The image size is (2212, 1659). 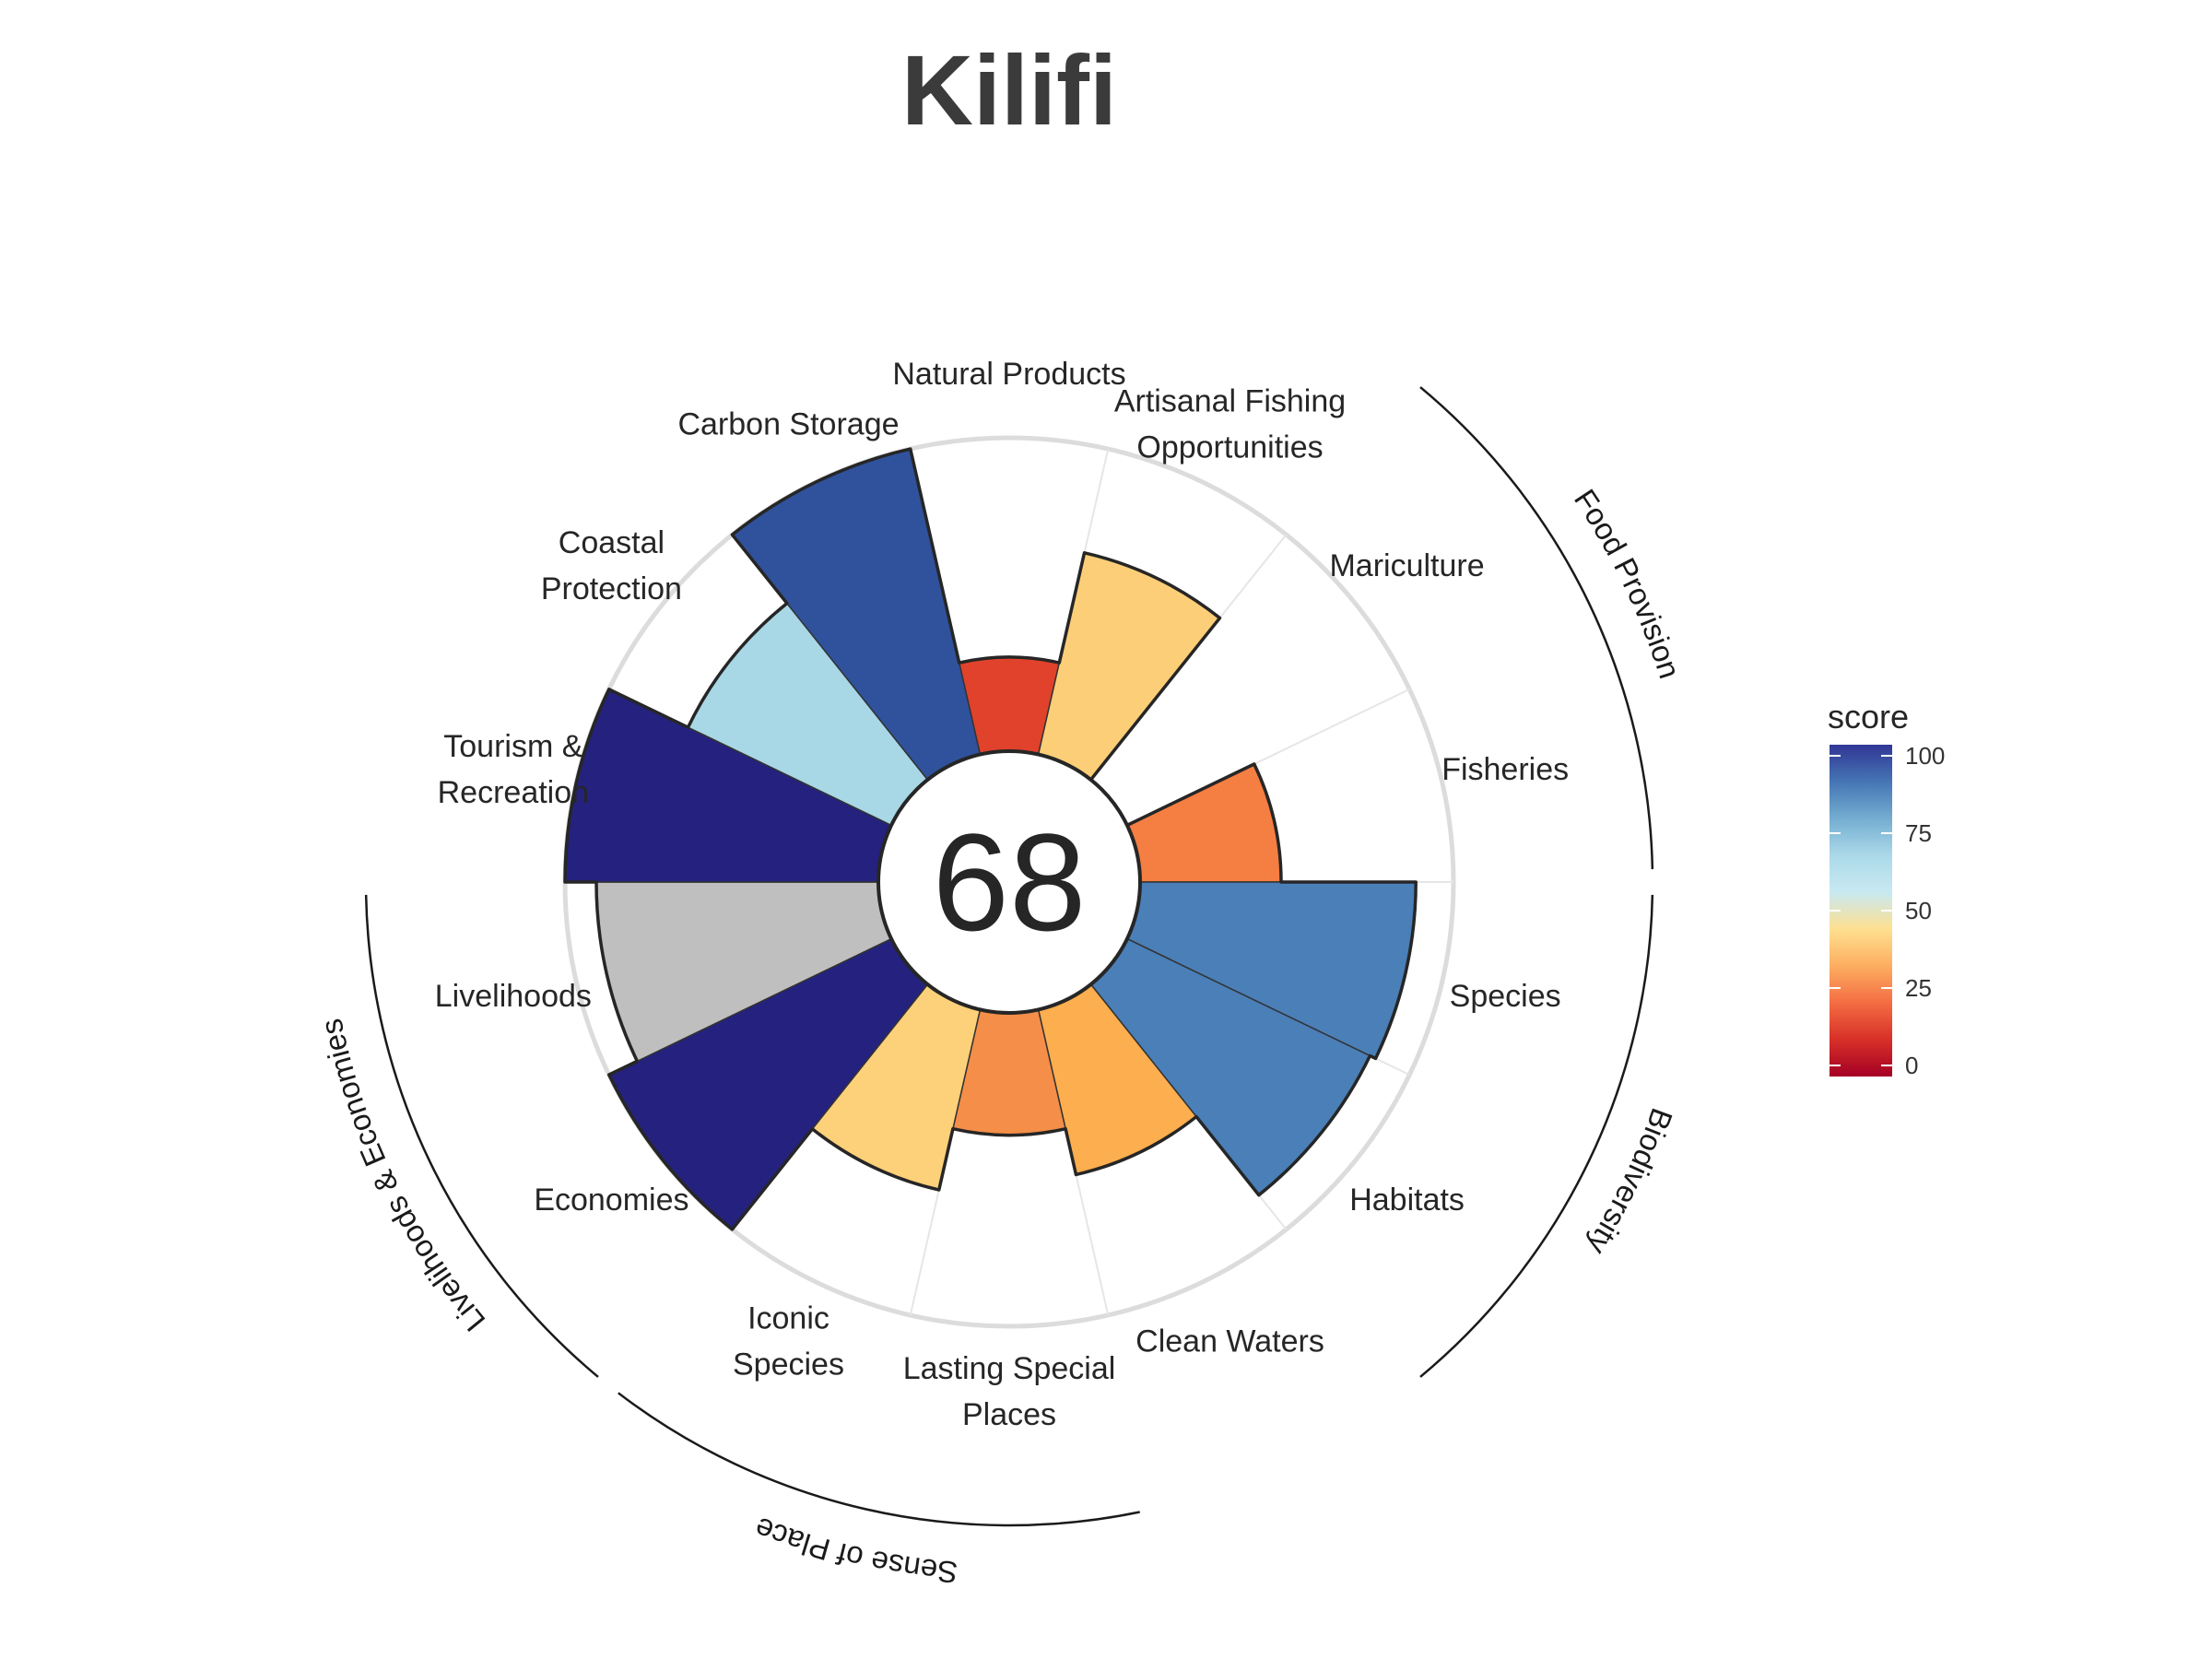 What do you see at coordinates (1918, 833) in the screenshot?
I see `legend-tick-label: 75` at bounding box center [1918, 833].